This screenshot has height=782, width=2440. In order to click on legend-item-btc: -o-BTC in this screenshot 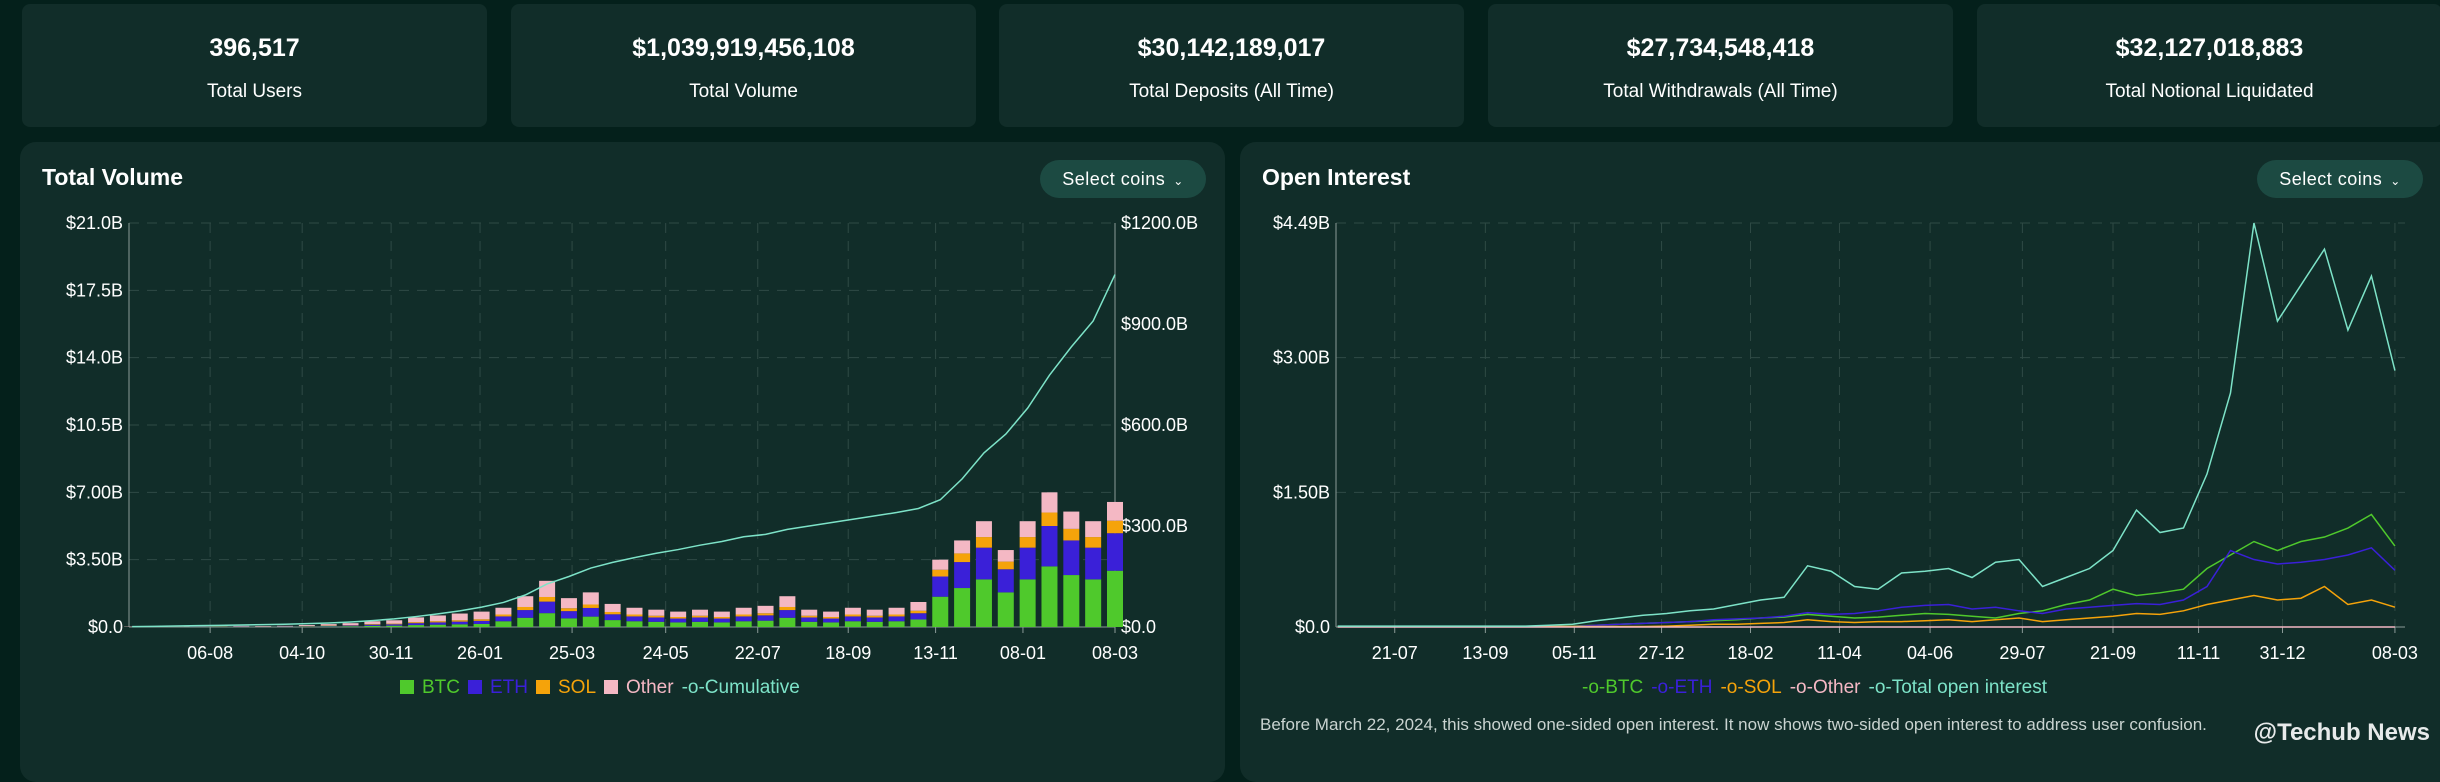, I will do `click(1612, 687)`.